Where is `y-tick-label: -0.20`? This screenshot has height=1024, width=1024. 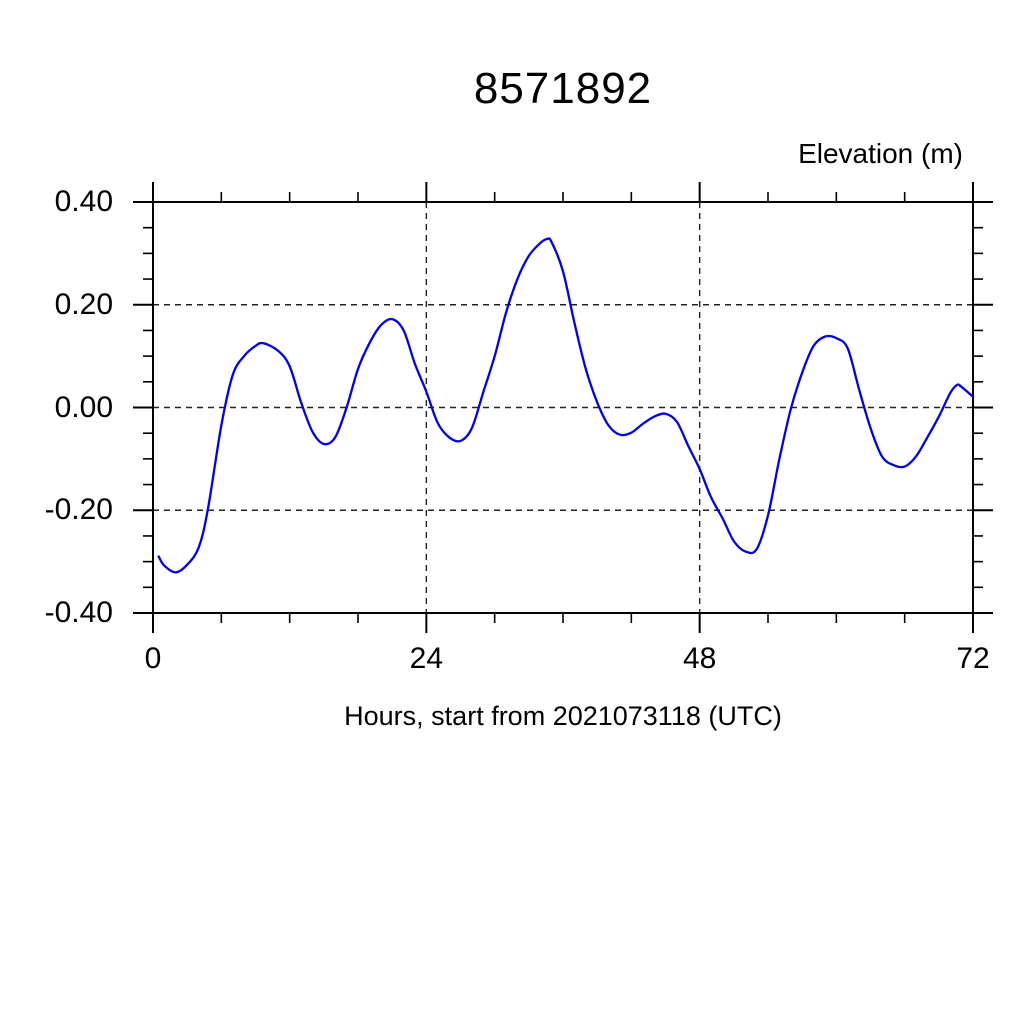
y-tick-label: -0.20 is located at coordinates (78, 510).